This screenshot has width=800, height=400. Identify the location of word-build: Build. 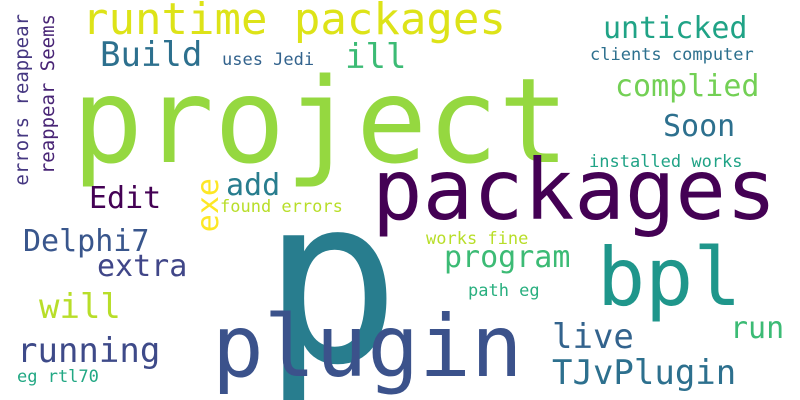
(151, 55).